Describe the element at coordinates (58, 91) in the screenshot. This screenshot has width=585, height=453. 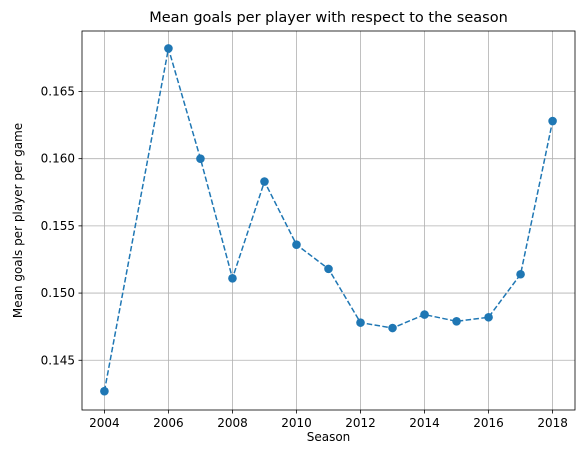
I see `y-tick-label: 0.165` at that location.